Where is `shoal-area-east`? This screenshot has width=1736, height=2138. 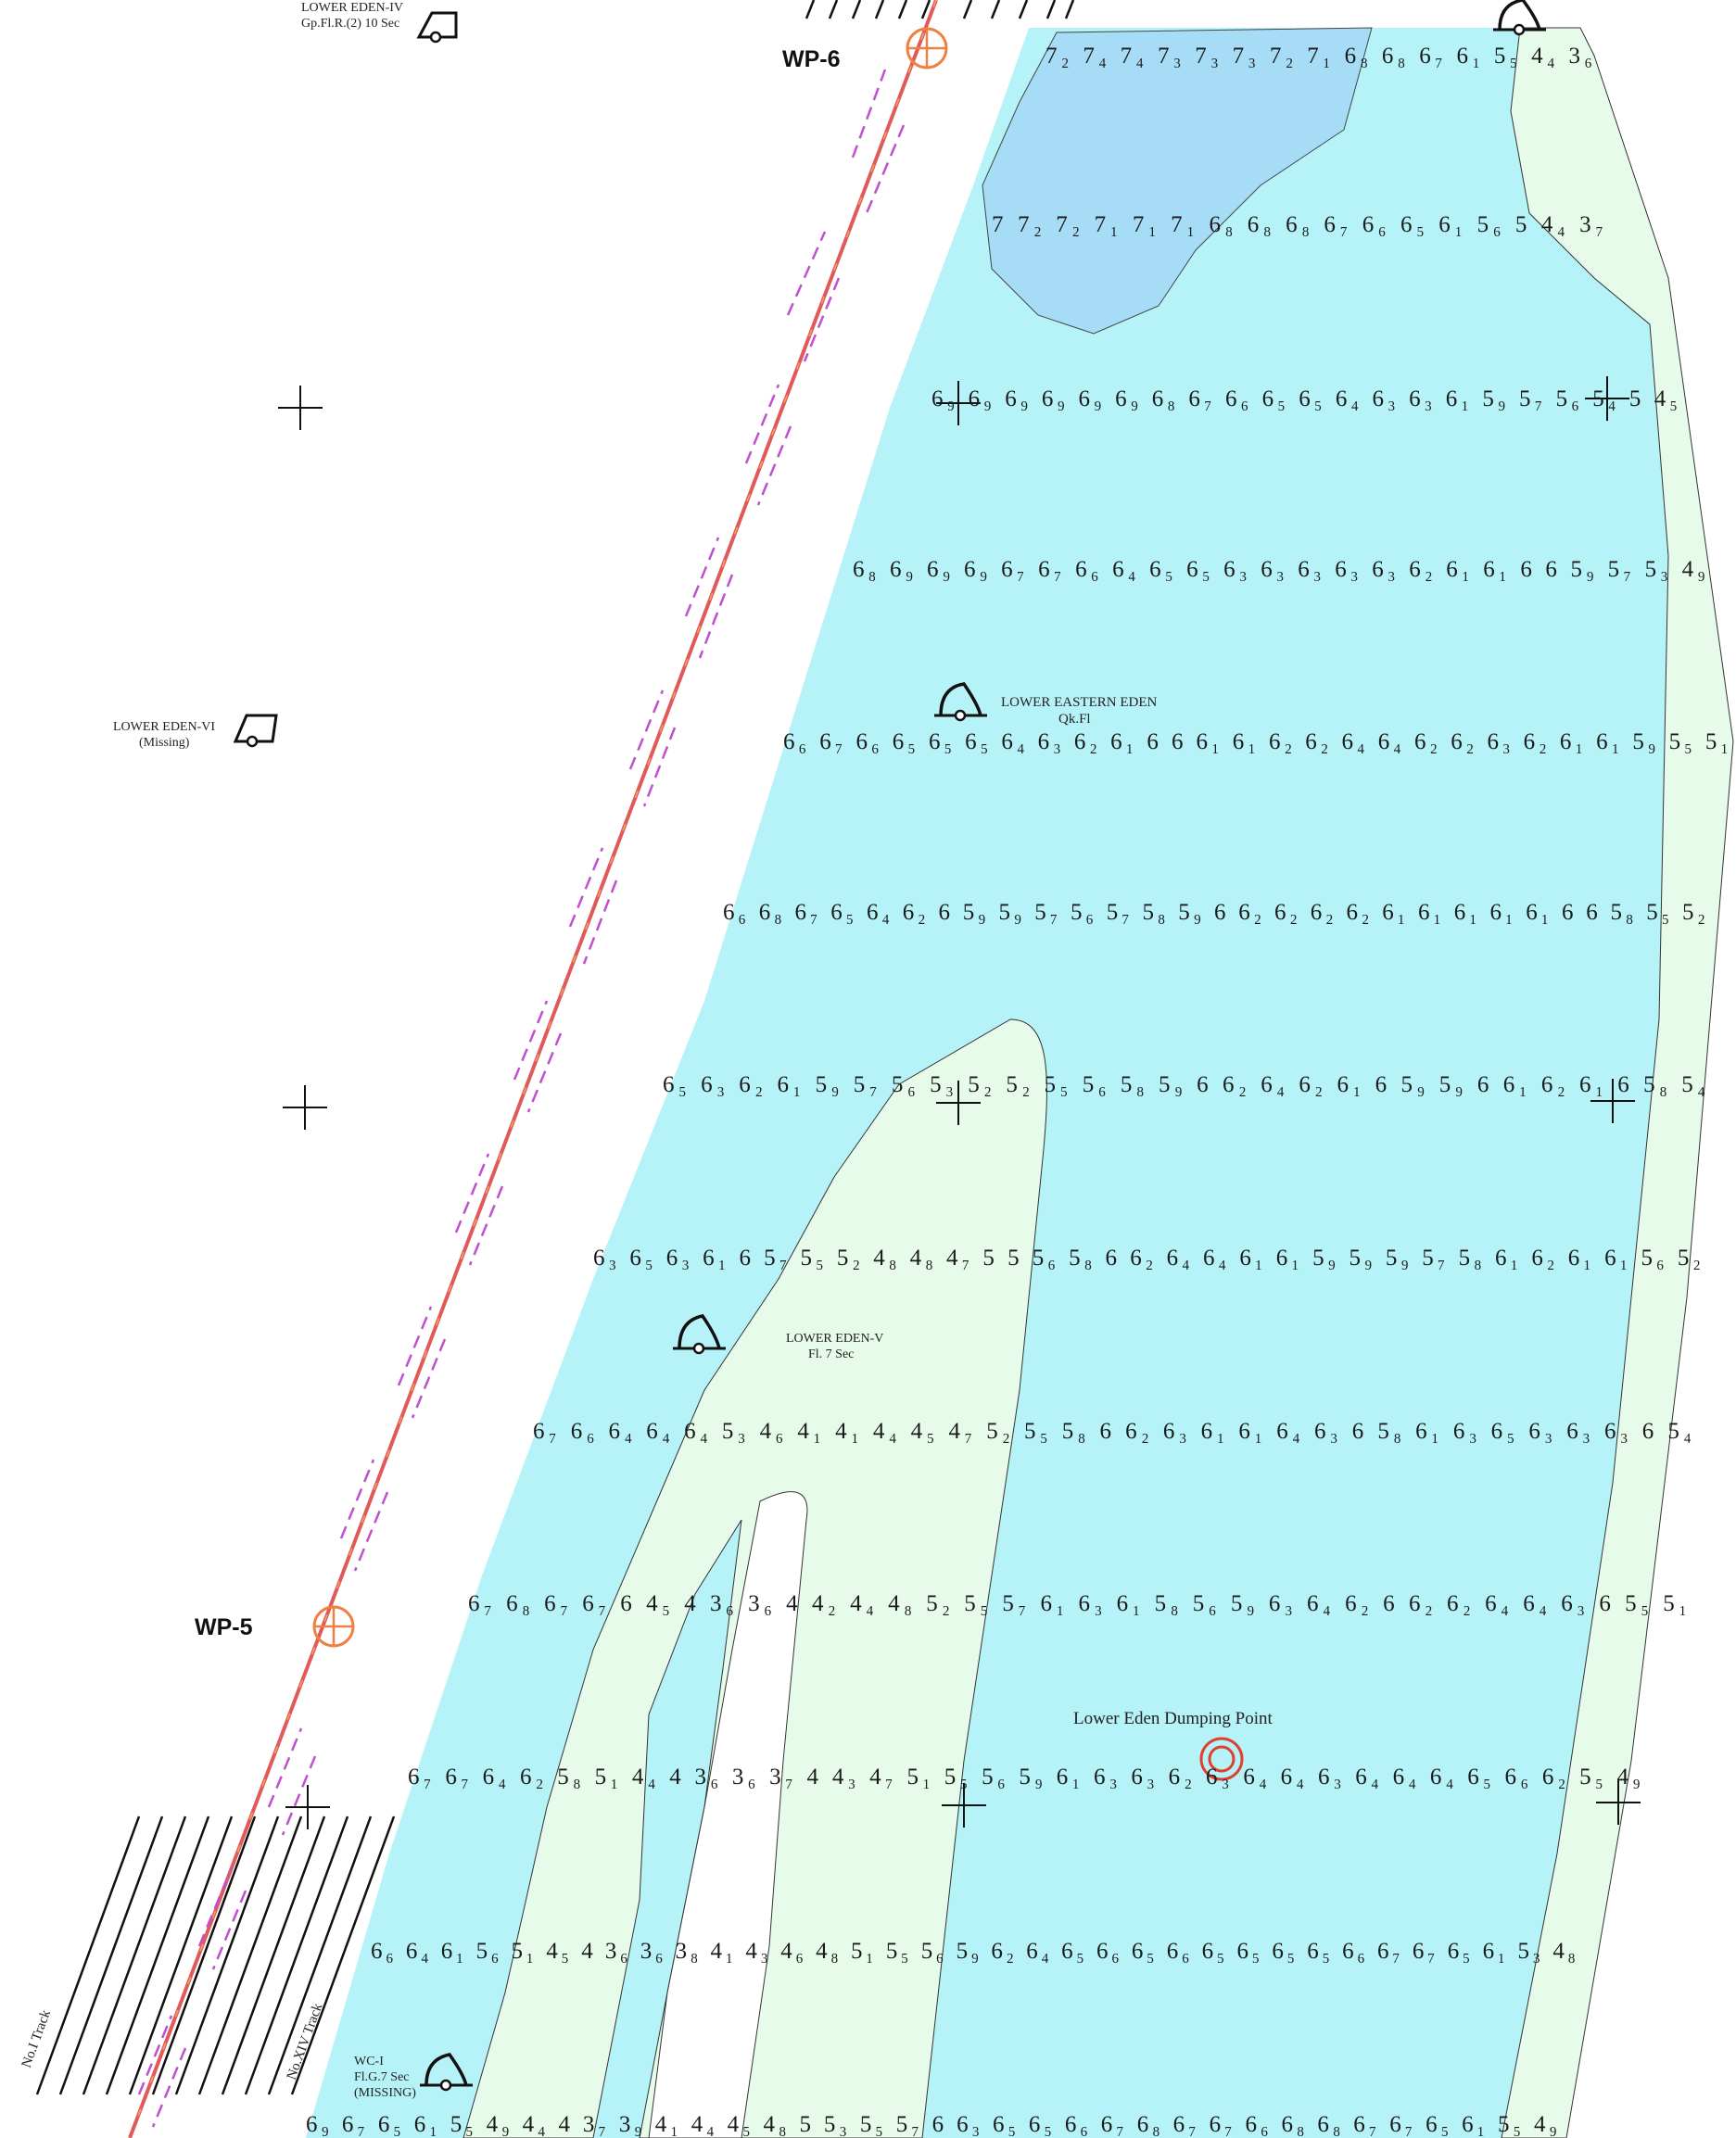 shoal-area-east is located at coordinates (1617, 1082).